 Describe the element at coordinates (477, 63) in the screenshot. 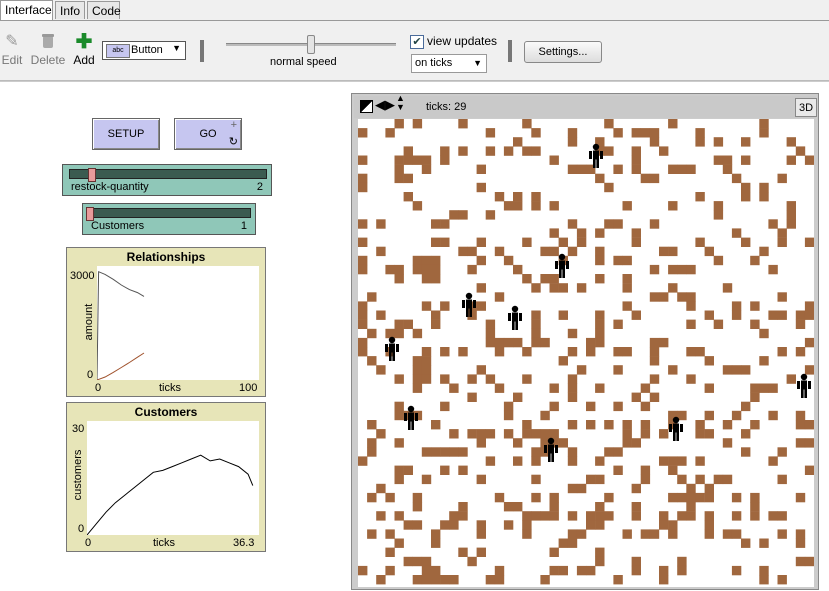

I see `chevron-down-icon: ▼` at that location.